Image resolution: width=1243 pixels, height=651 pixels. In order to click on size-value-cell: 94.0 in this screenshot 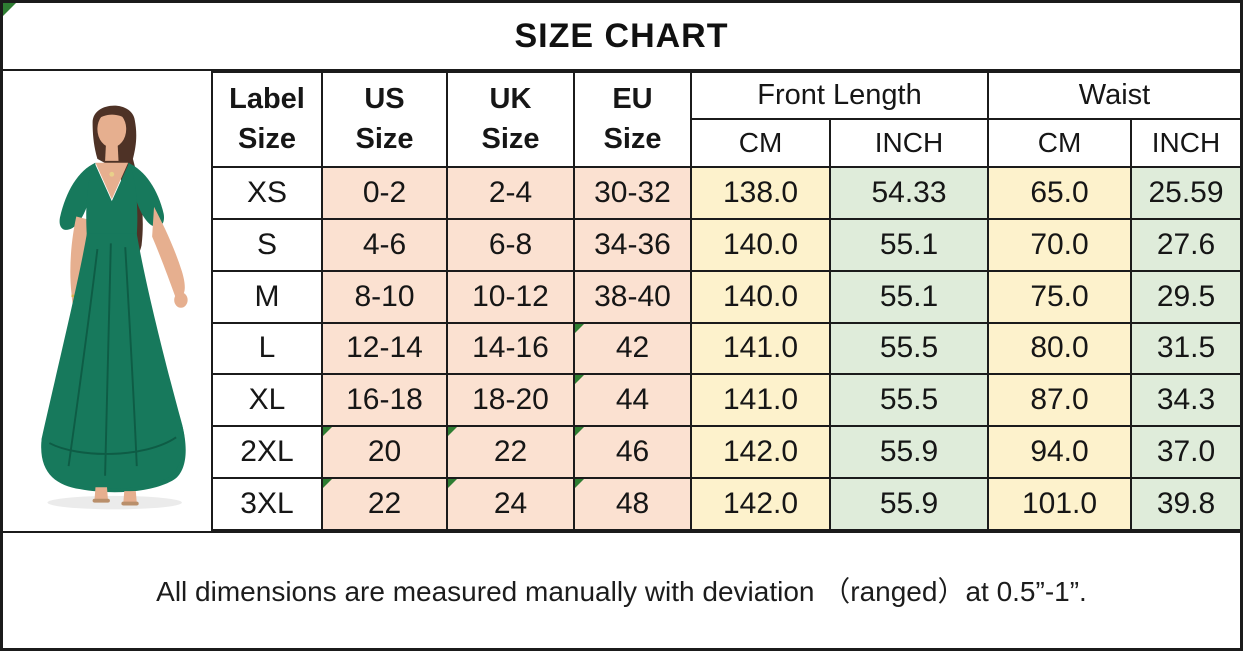, I will do `click(1060, 452)`.